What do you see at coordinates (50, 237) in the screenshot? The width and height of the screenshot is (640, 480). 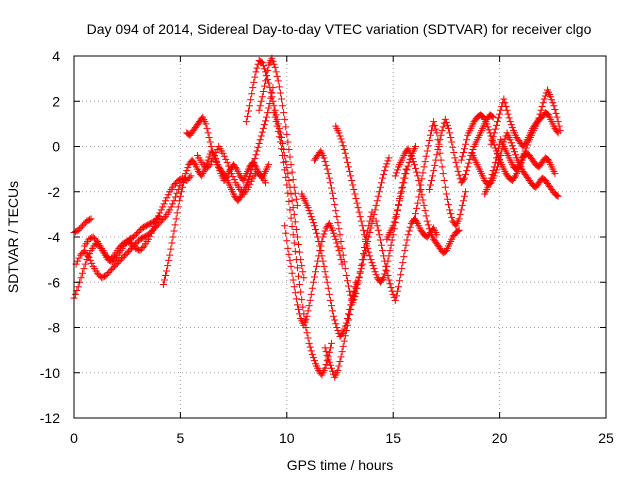 I see `y-tick-labels: -12 -10 -8 -6 -4 -2 0 2 4` at bounding box center [50, 237].